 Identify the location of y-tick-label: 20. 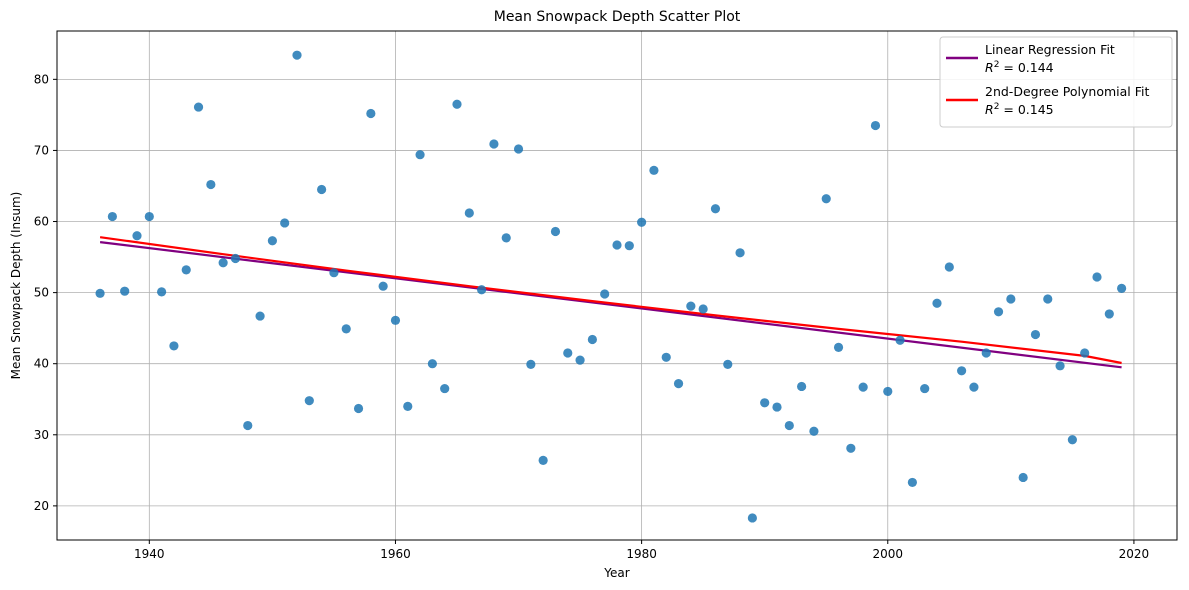
(41, 506).